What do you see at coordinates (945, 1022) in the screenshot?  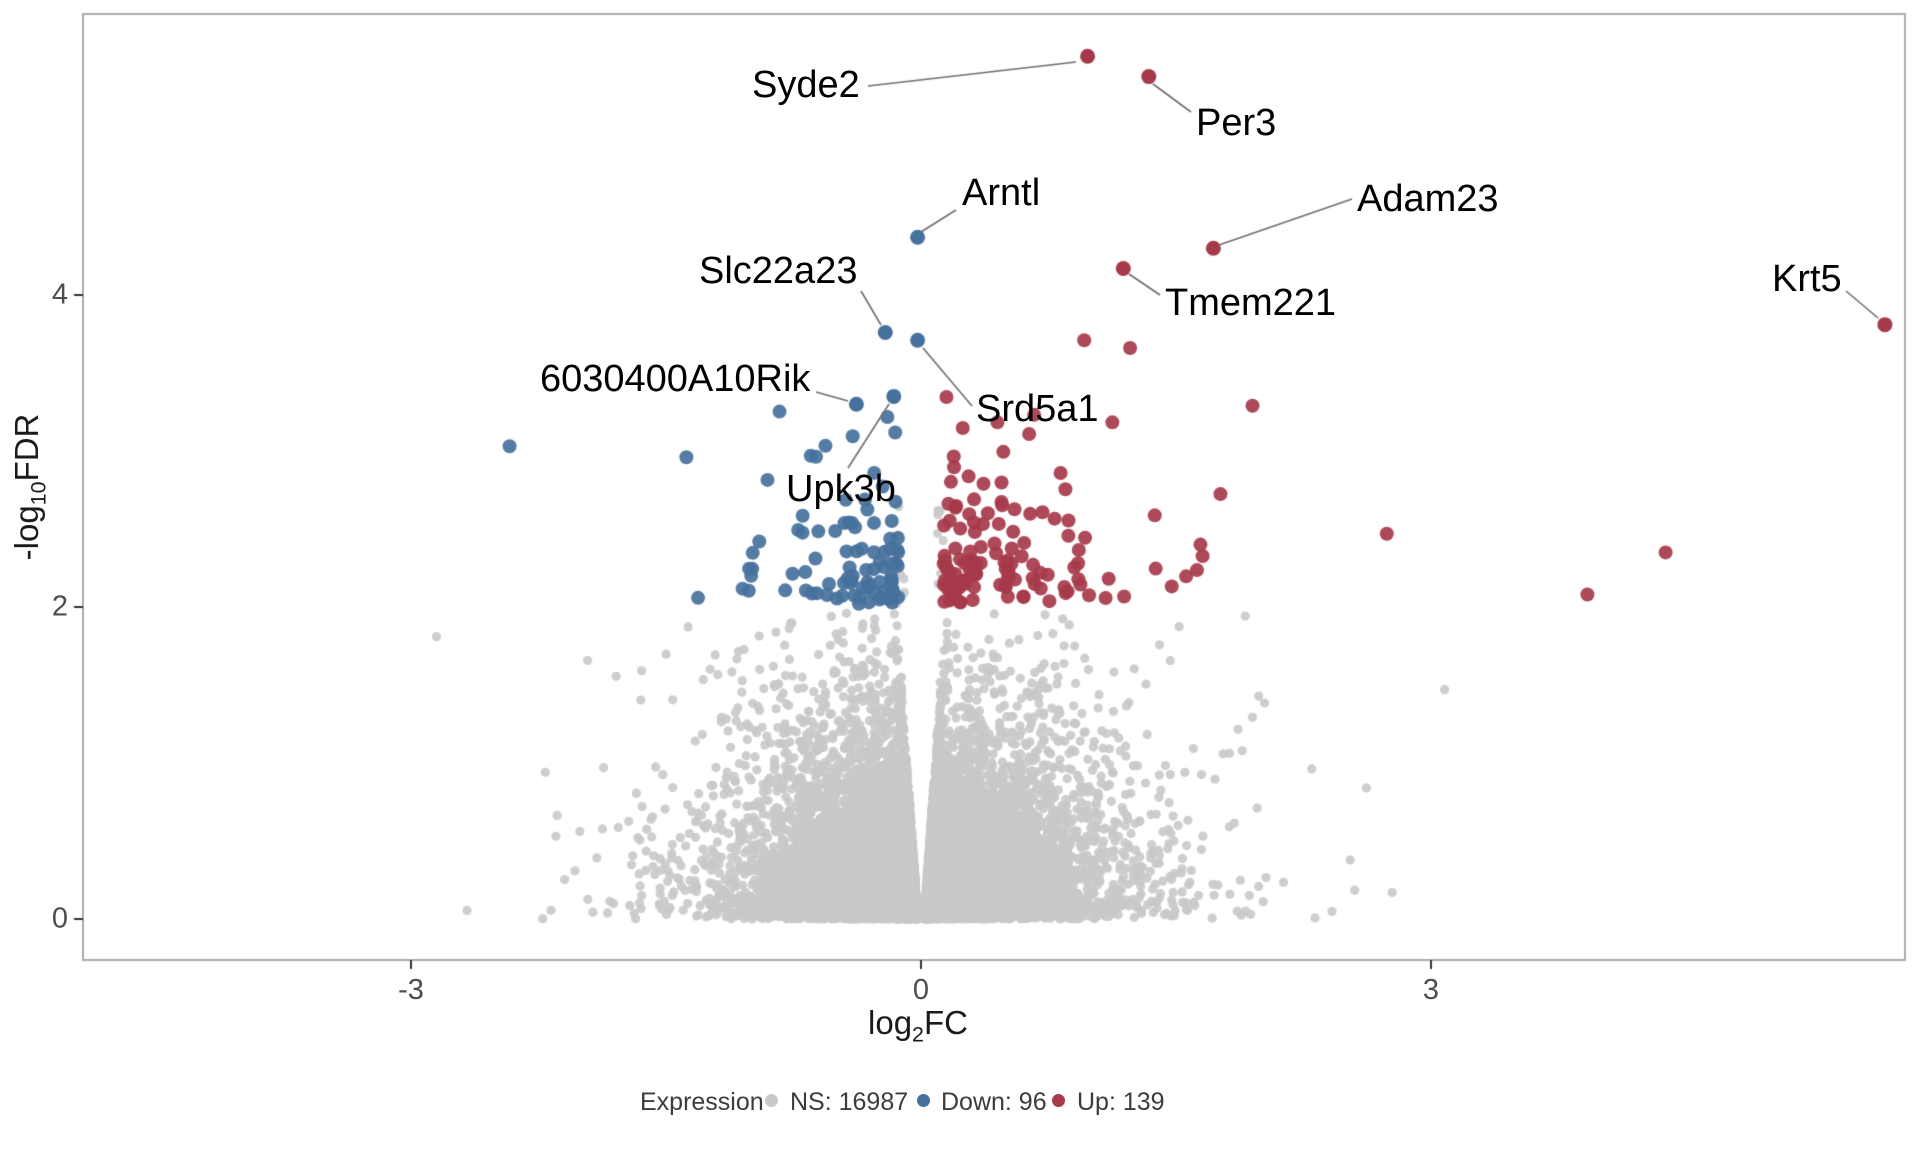 I see `x-axis-title-suffix: FC` at bounding box center [945, 1022].